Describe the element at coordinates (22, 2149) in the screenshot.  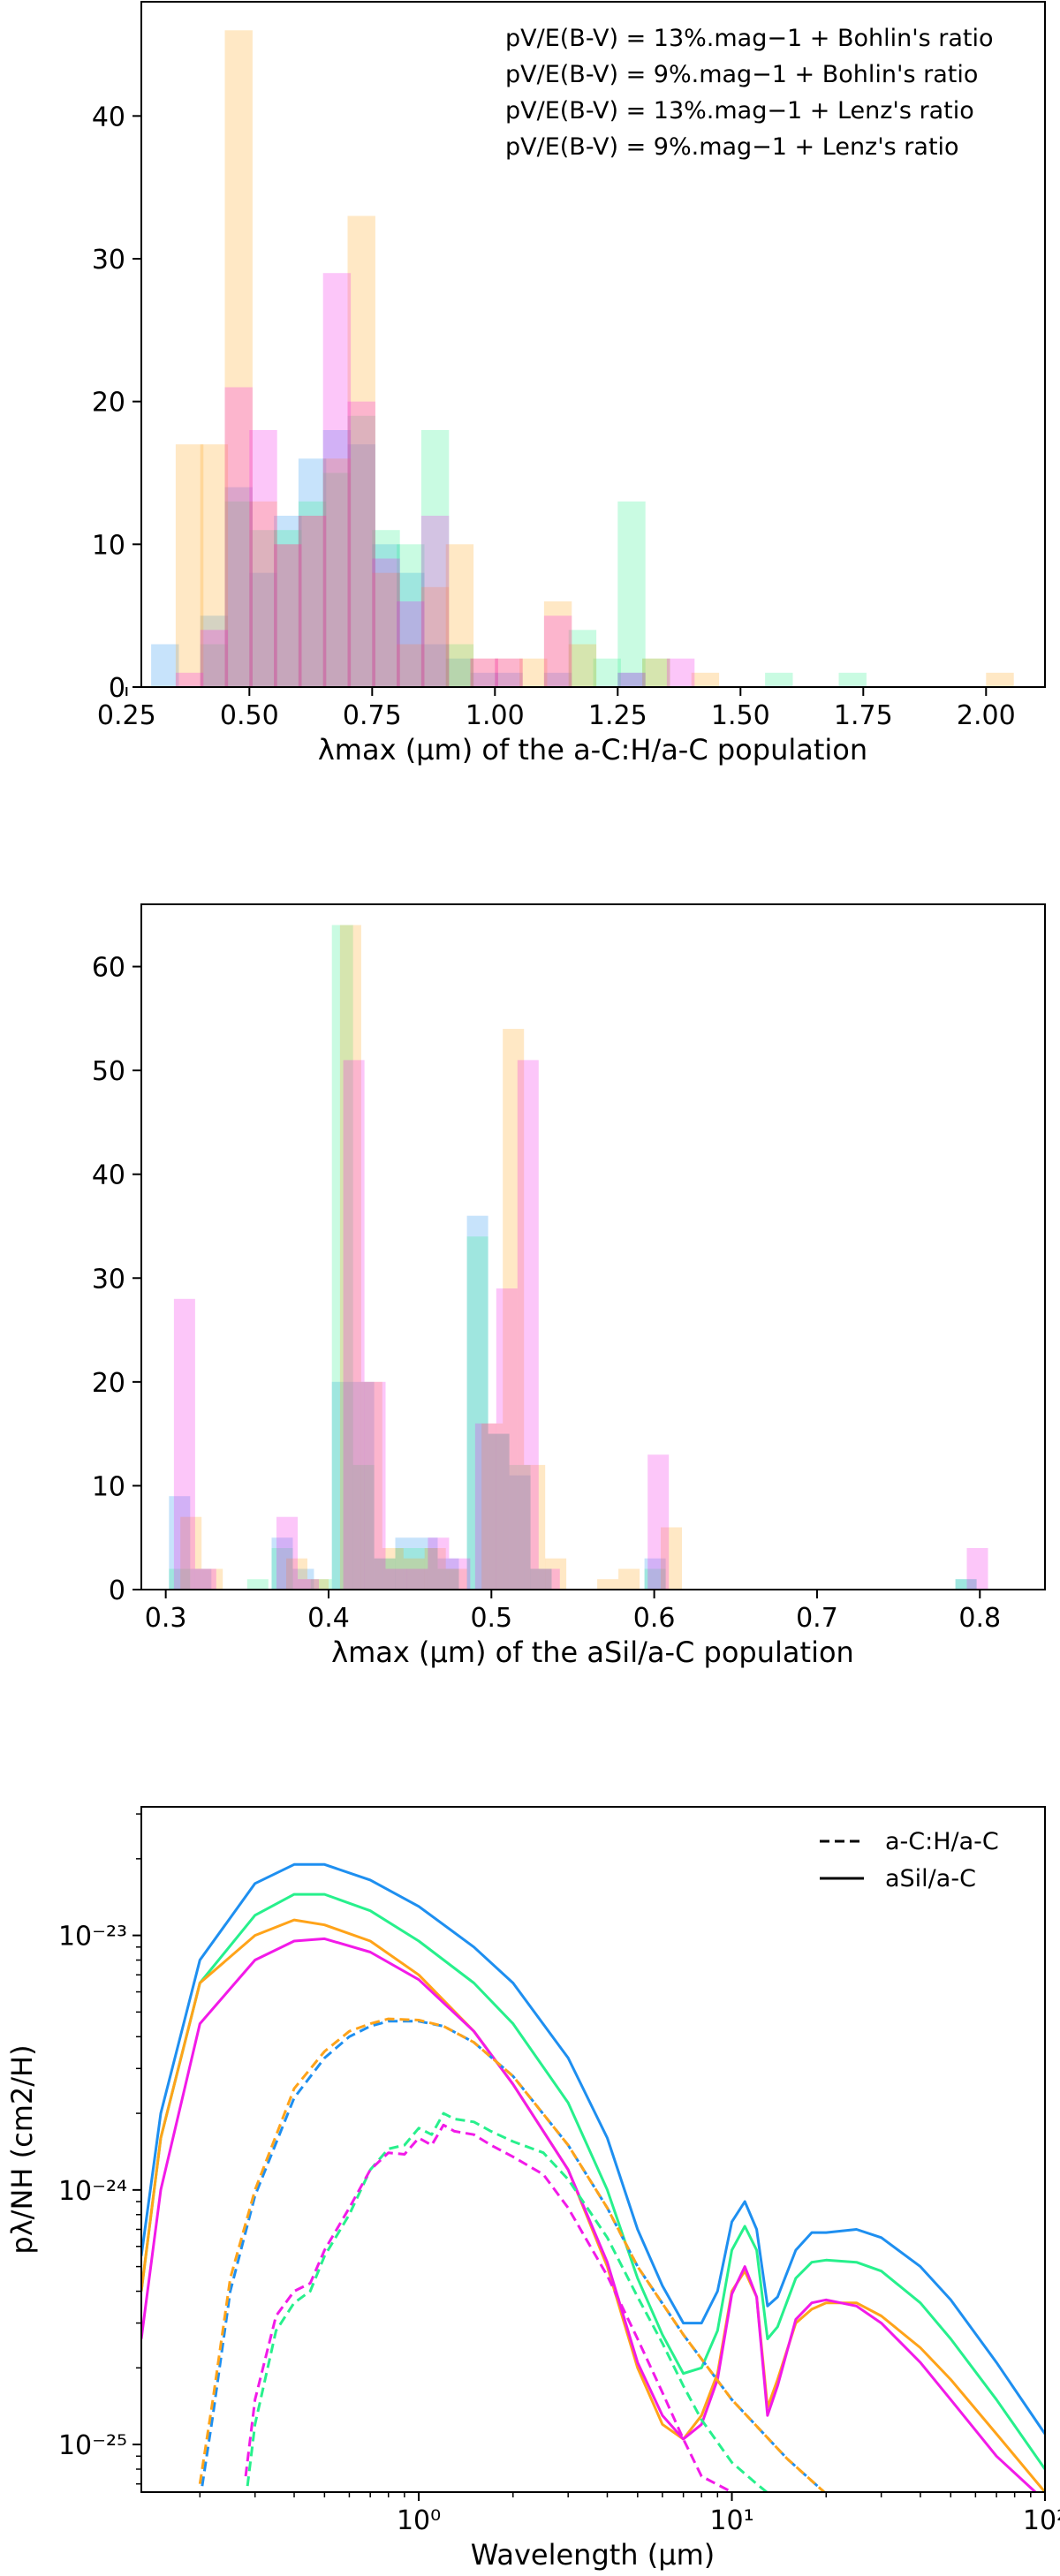
I see `polarization-spectra-ylabel: pλ/NH (cm2/H)` at that location.